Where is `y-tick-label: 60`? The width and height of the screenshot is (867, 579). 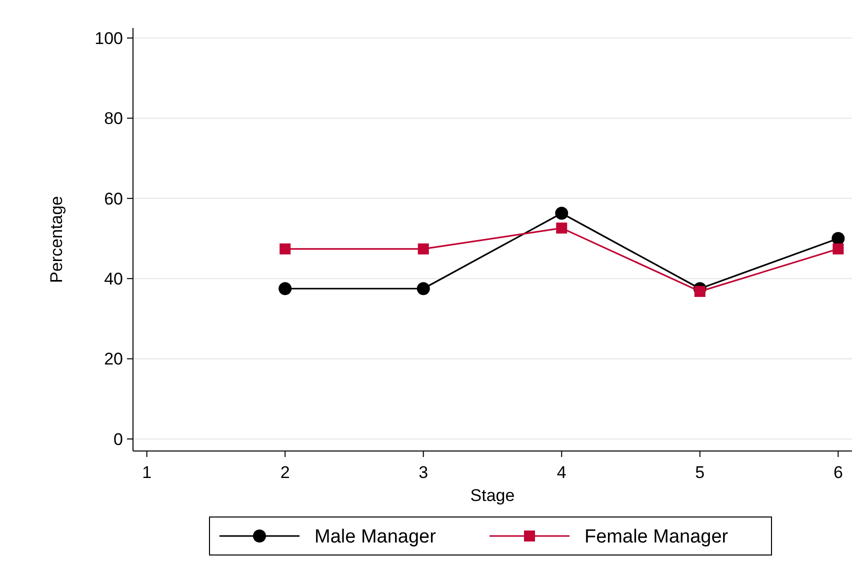 y-tick-label: 60 is located at coordinates (113, 198).